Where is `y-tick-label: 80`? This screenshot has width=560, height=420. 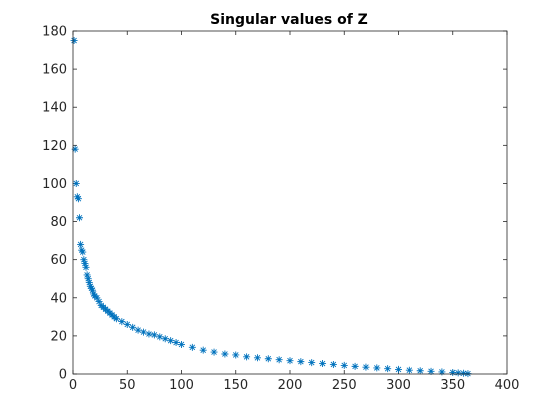 y-tick-label: 80 is located at coordinates (58, 222).